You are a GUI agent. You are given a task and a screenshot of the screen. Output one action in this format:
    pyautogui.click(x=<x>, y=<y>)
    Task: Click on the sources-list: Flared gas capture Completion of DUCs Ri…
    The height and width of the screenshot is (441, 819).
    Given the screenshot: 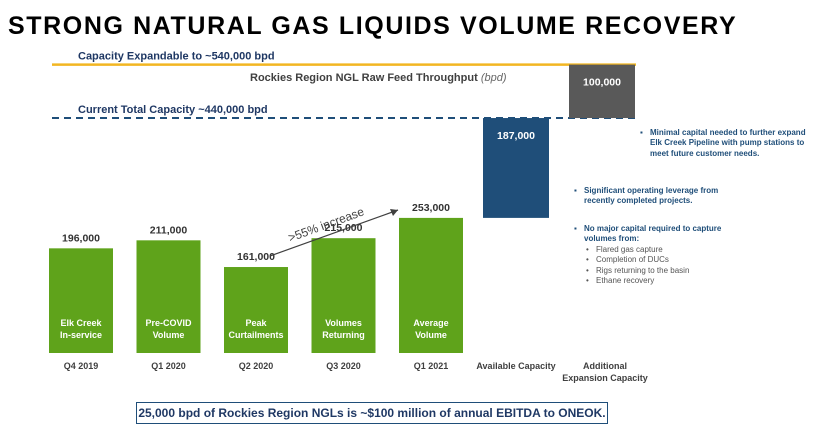 What is the action you would take?
    pyautogui.click(x=661, y=266)
    